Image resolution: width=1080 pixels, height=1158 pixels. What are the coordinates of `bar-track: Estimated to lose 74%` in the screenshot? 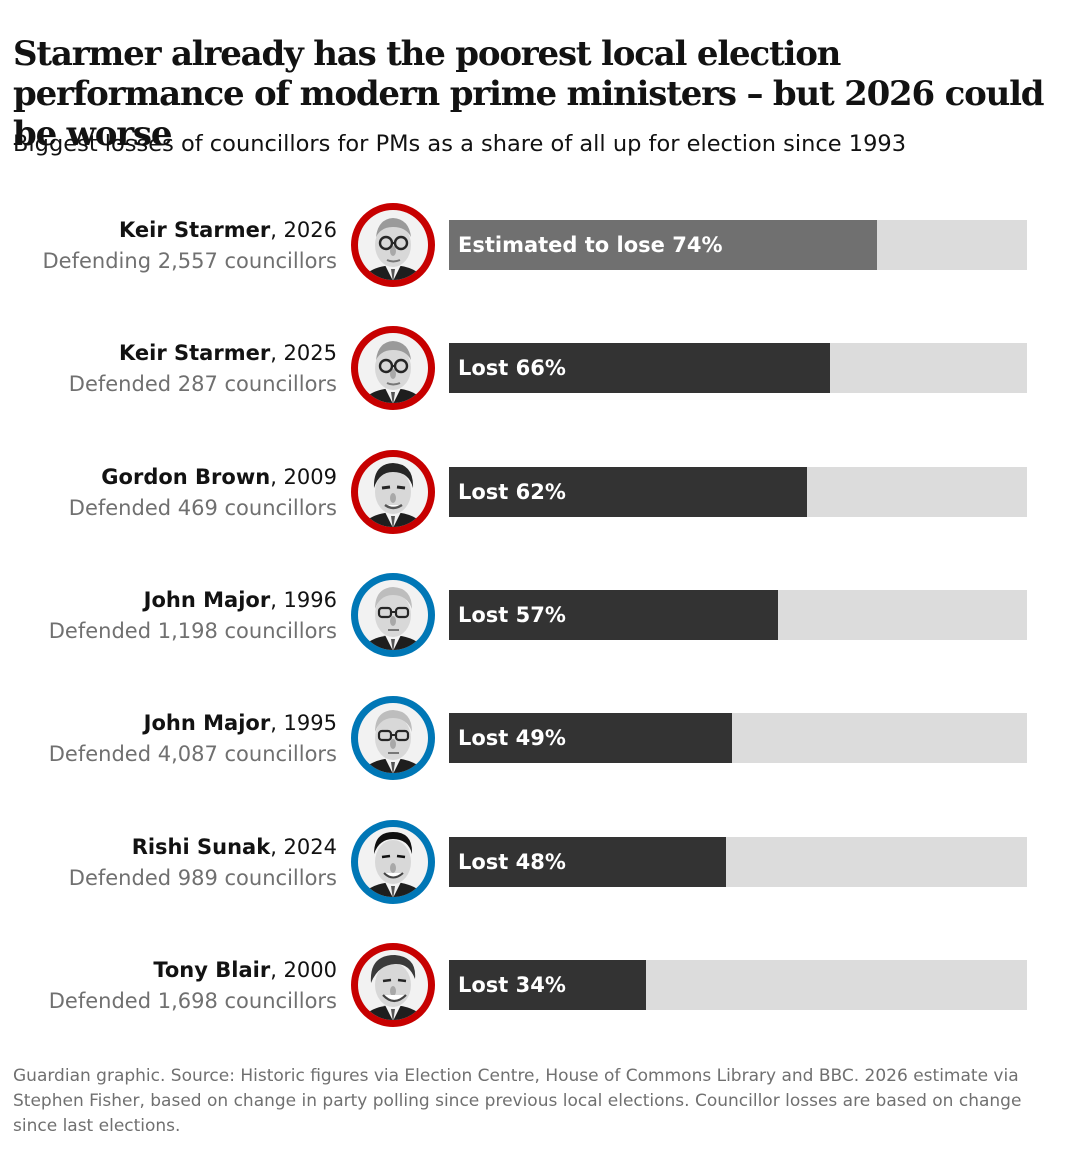 It's located at (738, 245).